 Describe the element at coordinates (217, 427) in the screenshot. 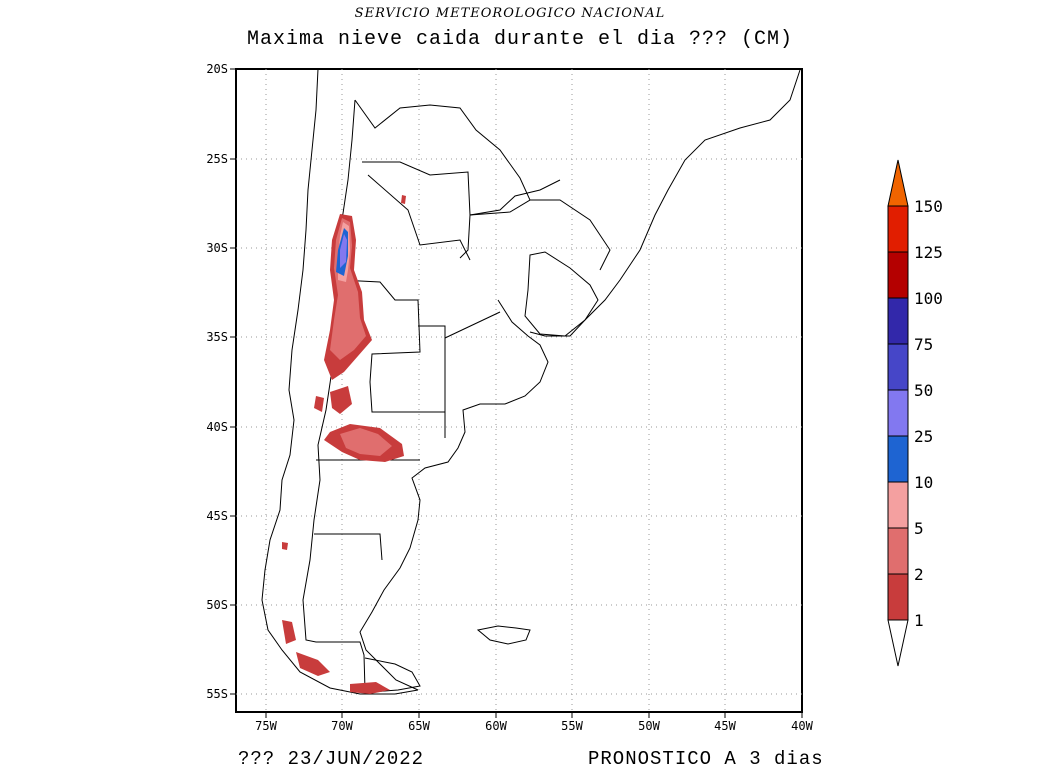

I see `lat-label: 40S` at that location.